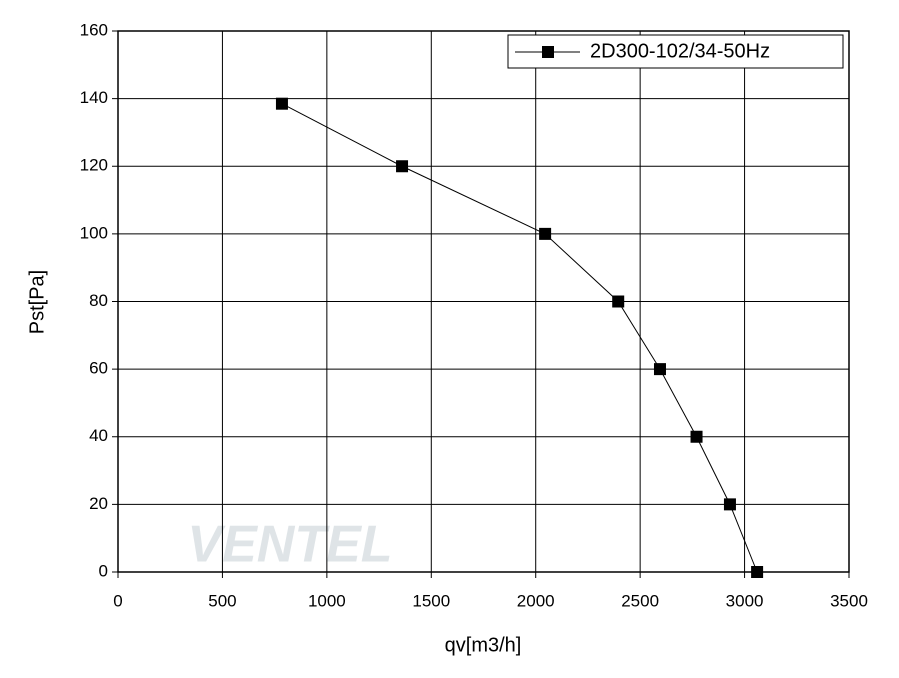  Describe the element at coordinates (98, 368) in the screenshot. I see `y-tick-label: 60` at that location.